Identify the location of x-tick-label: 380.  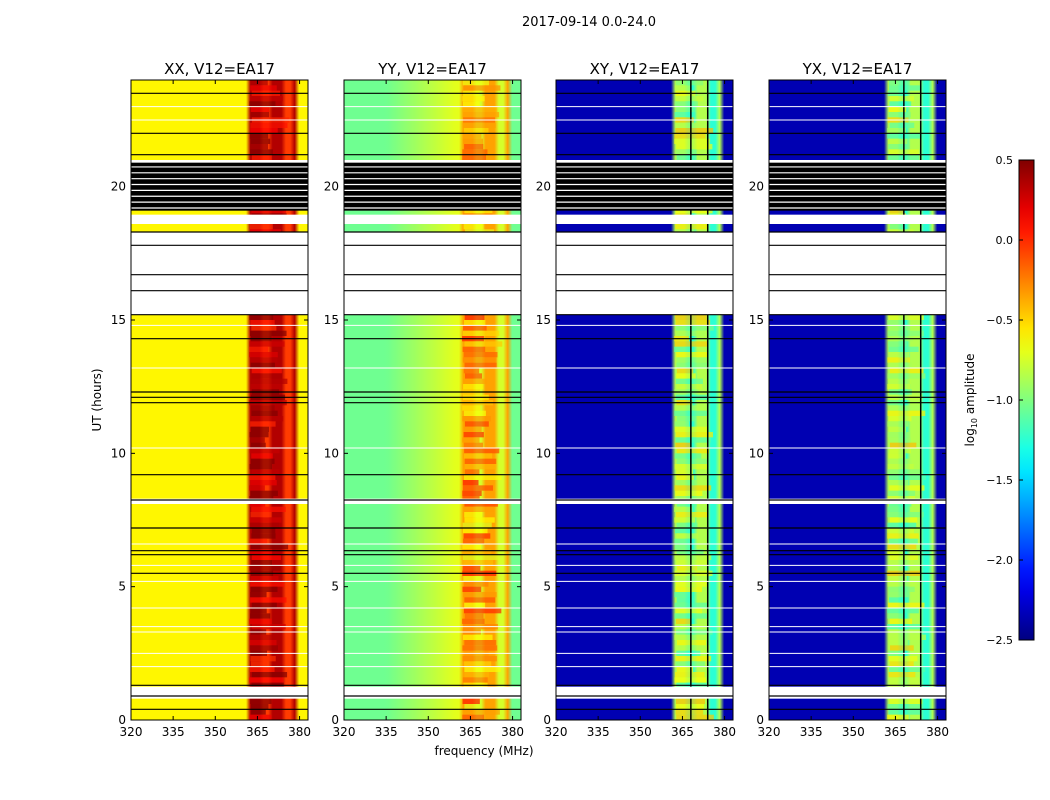
(724, 732).